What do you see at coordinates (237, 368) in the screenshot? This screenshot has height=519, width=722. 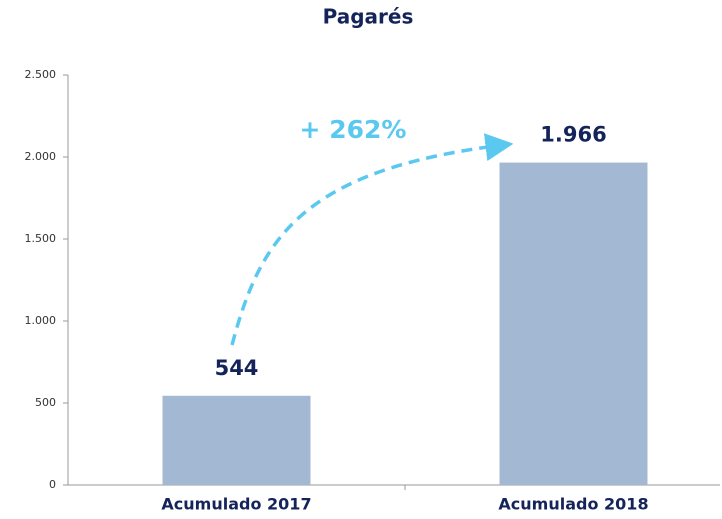 I see `value-label: 544` at bounding box center [237, 368].